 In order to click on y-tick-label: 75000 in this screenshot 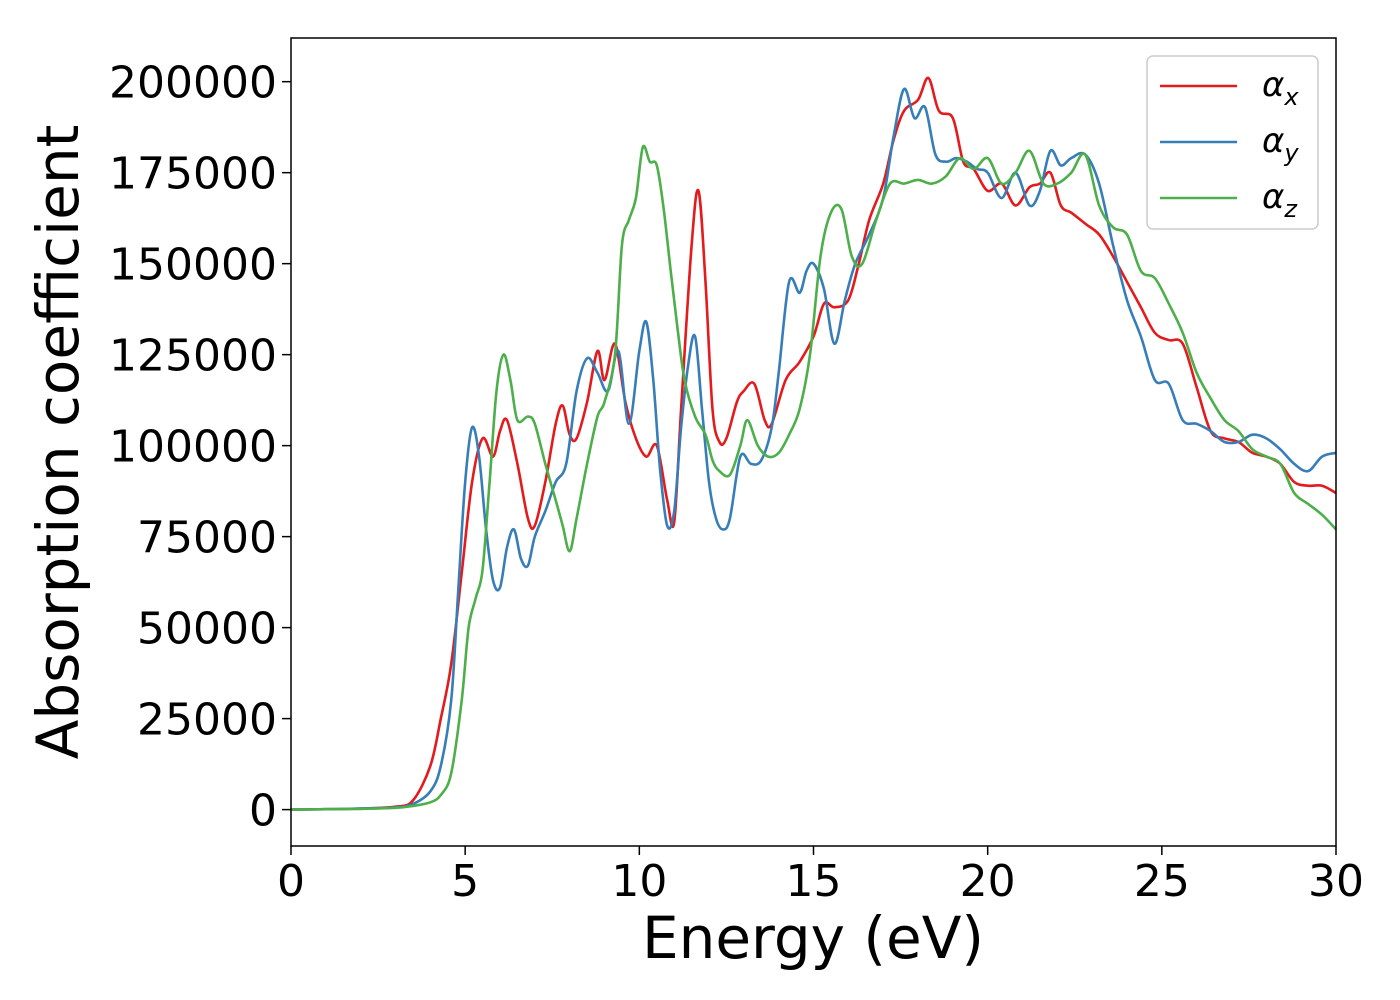, I will do `click(207, 538)`.